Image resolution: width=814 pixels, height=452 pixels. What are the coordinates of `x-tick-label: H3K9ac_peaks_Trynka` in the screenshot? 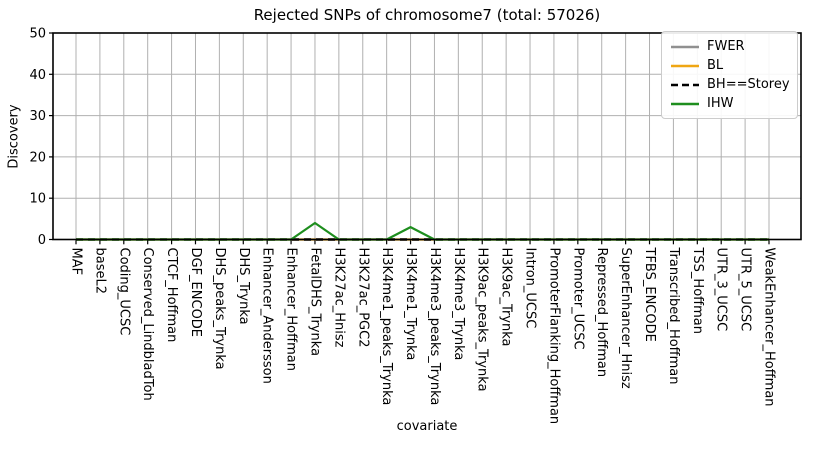 It's located at (482, 320).